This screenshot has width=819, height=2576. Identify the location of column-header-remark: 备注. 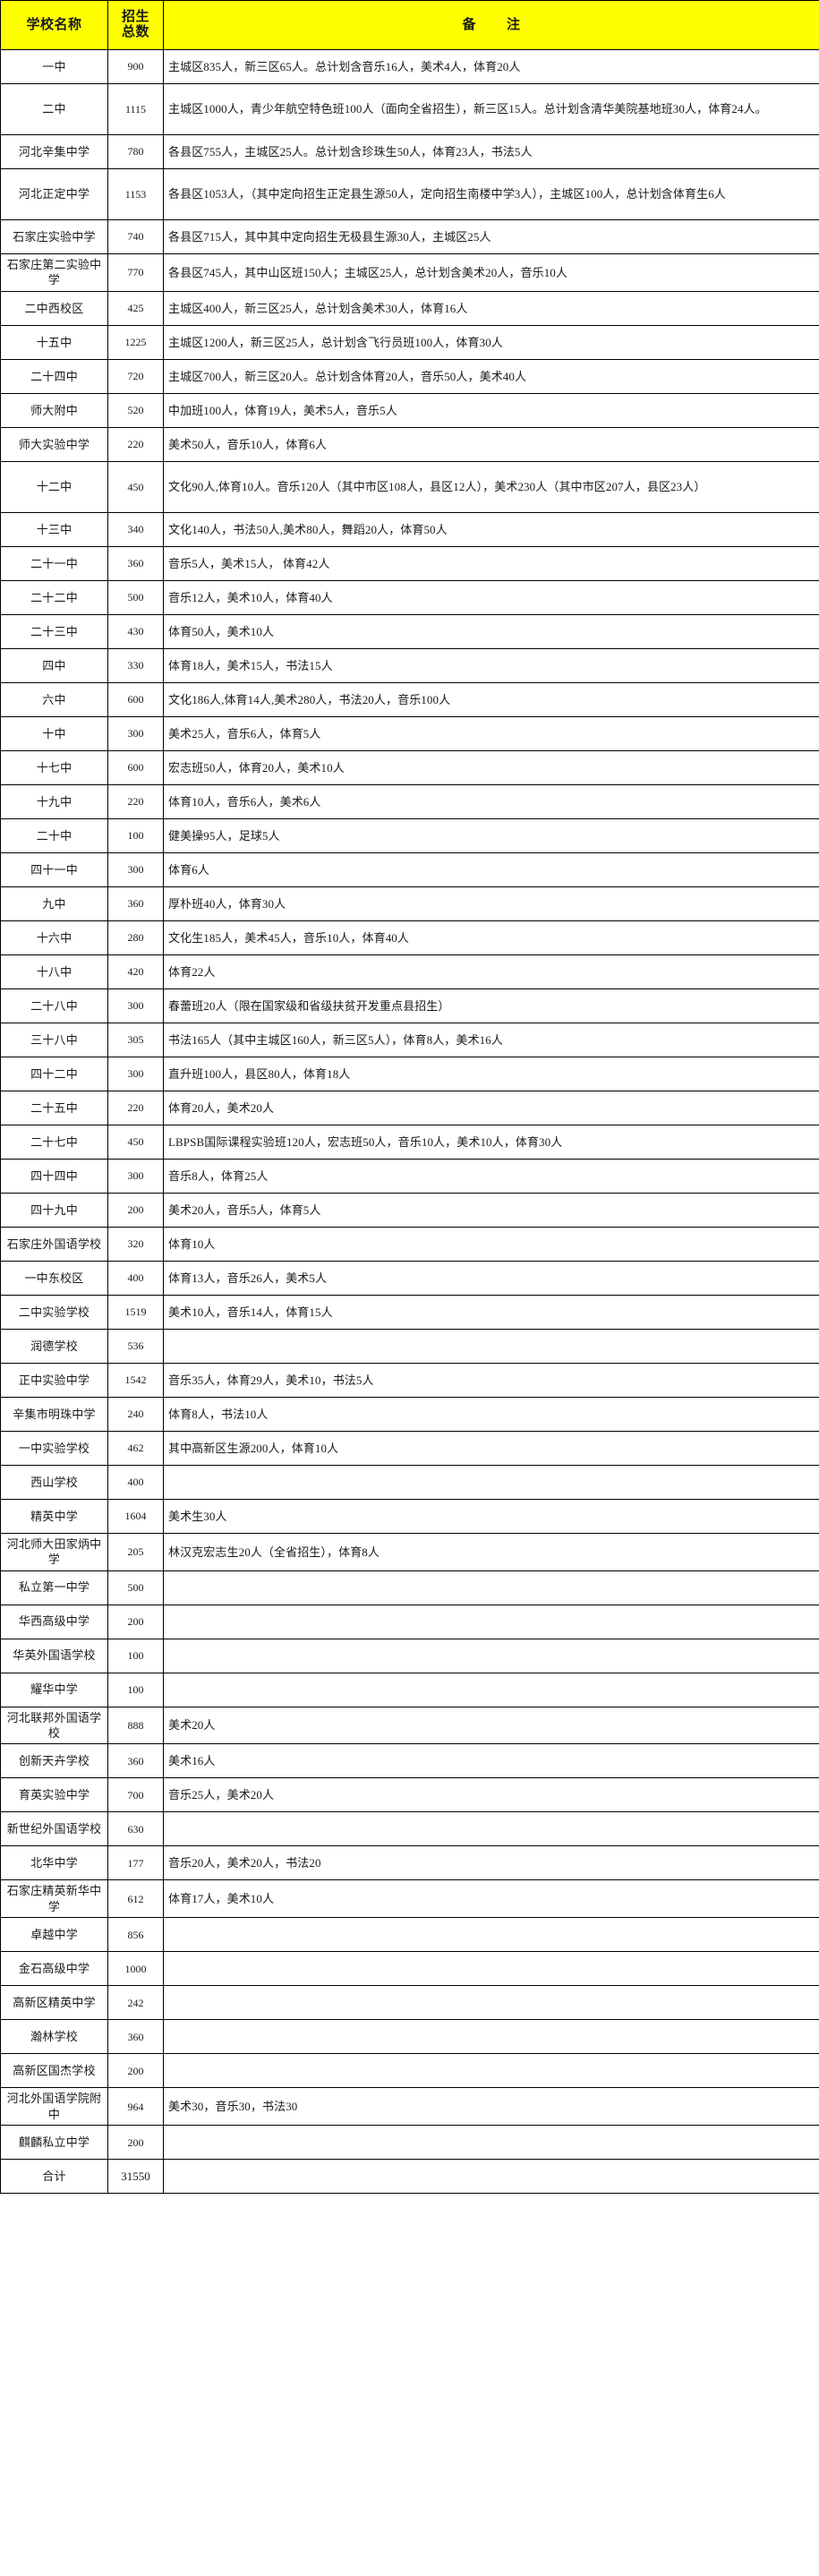
(491, 25).